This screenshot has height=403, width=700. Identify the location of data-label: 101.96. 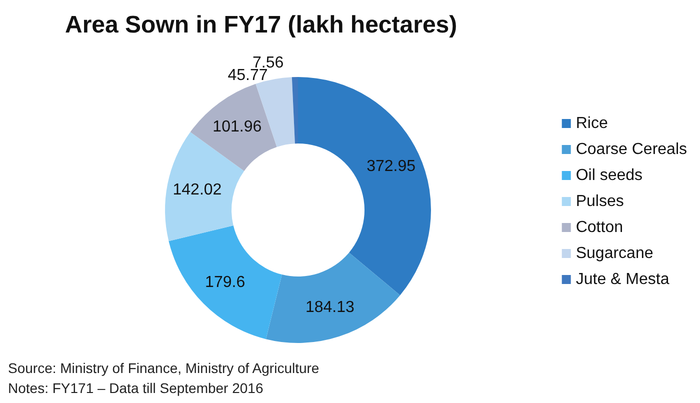
(237, 127).